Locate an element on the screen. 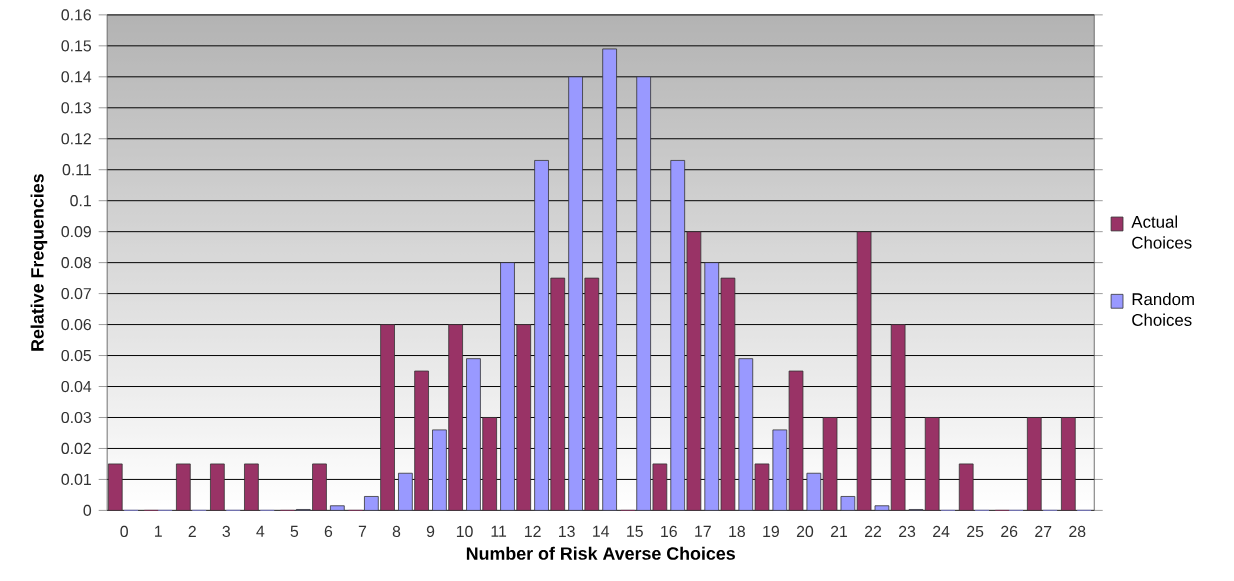 The width and height of the screenshot is (1234, 581). y-tick-label: 0.07 is located at coordinates (76, 294).